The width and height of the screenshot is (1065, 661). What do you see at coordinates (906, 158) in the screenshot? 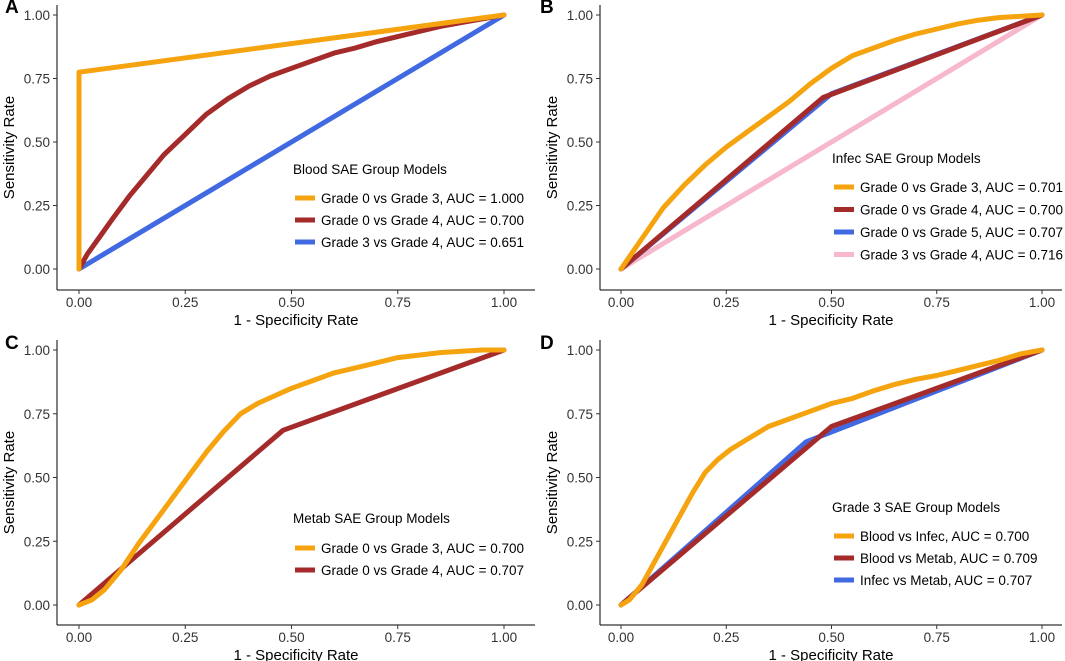
I see `legend-title: Infec SAE Group Models` at bounding box center [906, 158].